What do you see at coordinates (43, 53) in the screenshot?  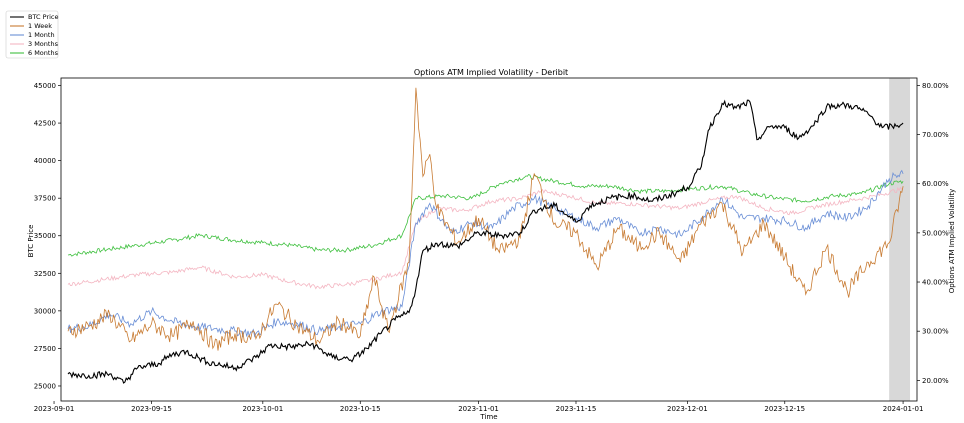 I see `legend-label: 6 Months` at bounding box center [43, 53].